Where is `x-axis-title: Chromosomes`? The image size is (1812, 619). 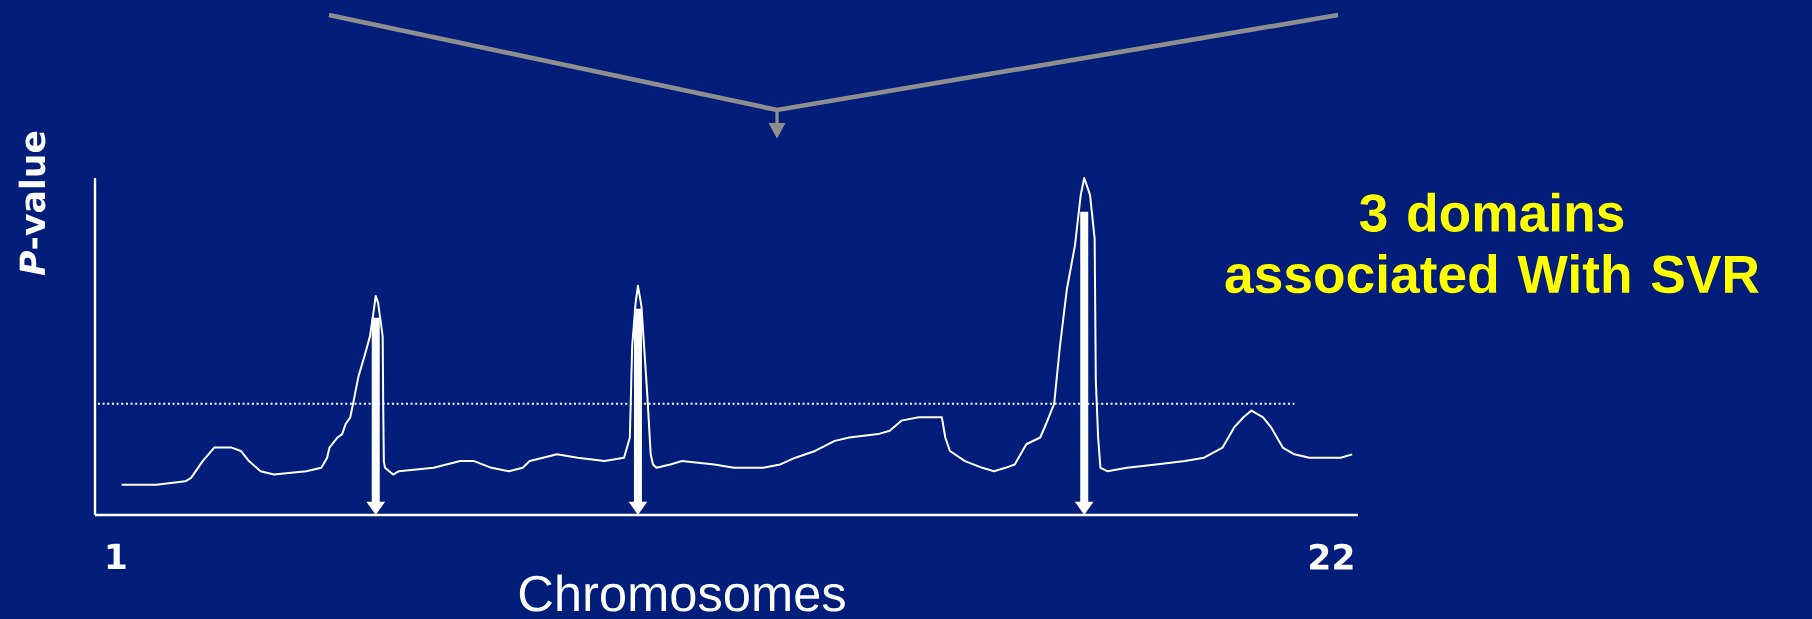
x-axis-title: Chromosomes is located at coordinates (682, 593).